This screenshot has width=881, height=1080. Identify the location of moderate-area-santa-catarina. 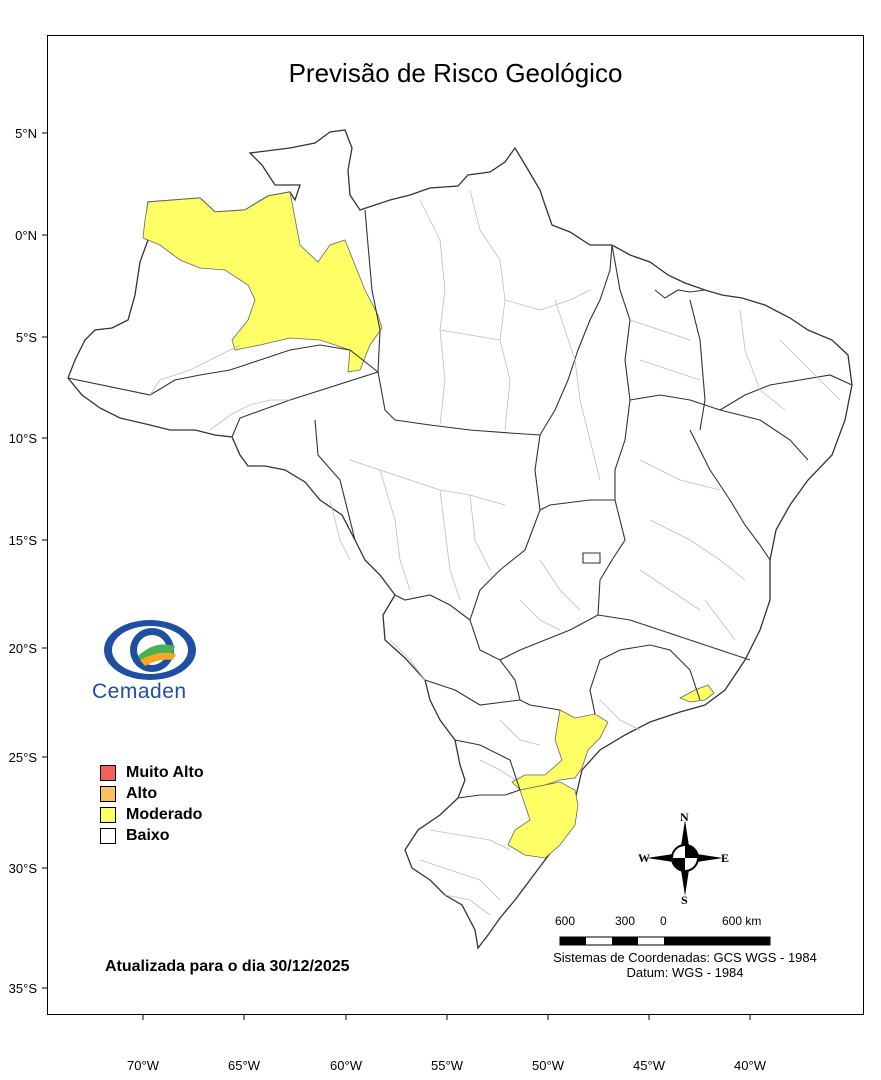
(543, 820).